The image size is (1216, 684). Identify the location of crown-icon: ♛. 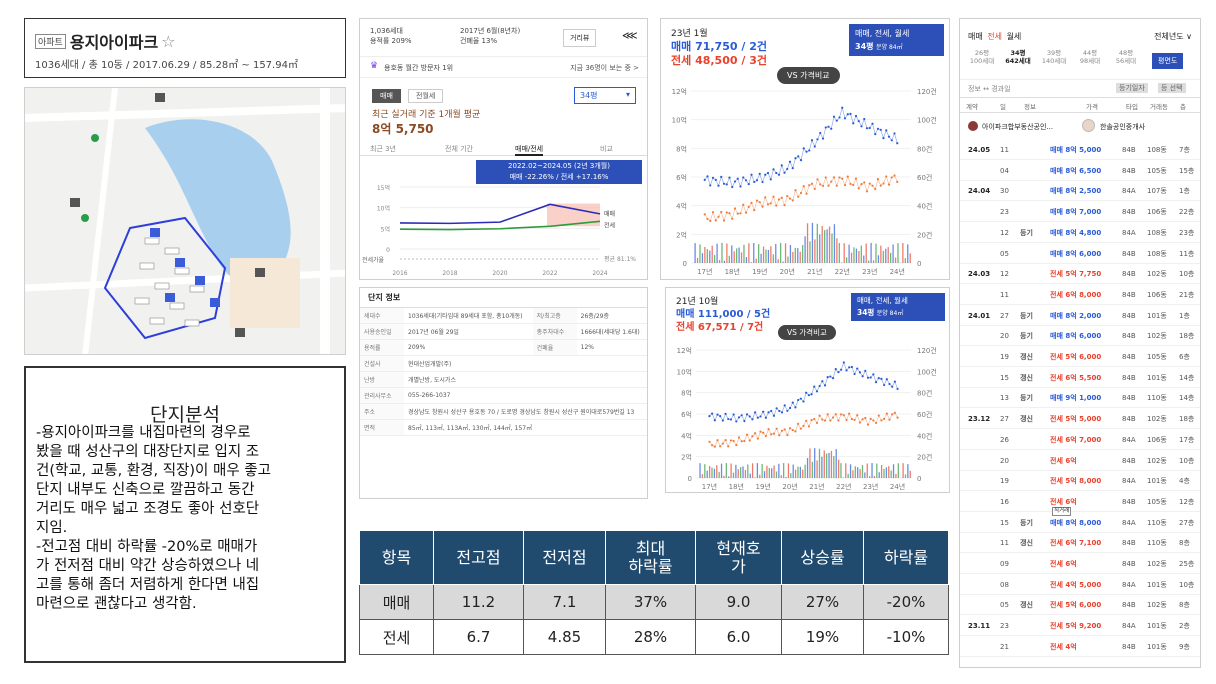
(374, 66).